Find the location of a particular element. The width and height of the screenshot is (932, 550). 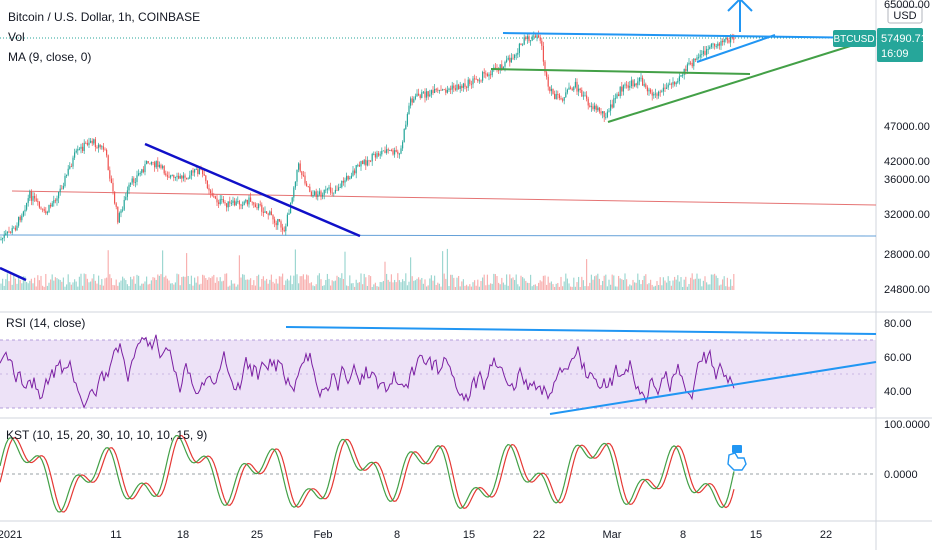

time-axis: 2021 11 18 25 Feb 8 15 22 Mar 8 15 22 is located at coordinates (416, 535).